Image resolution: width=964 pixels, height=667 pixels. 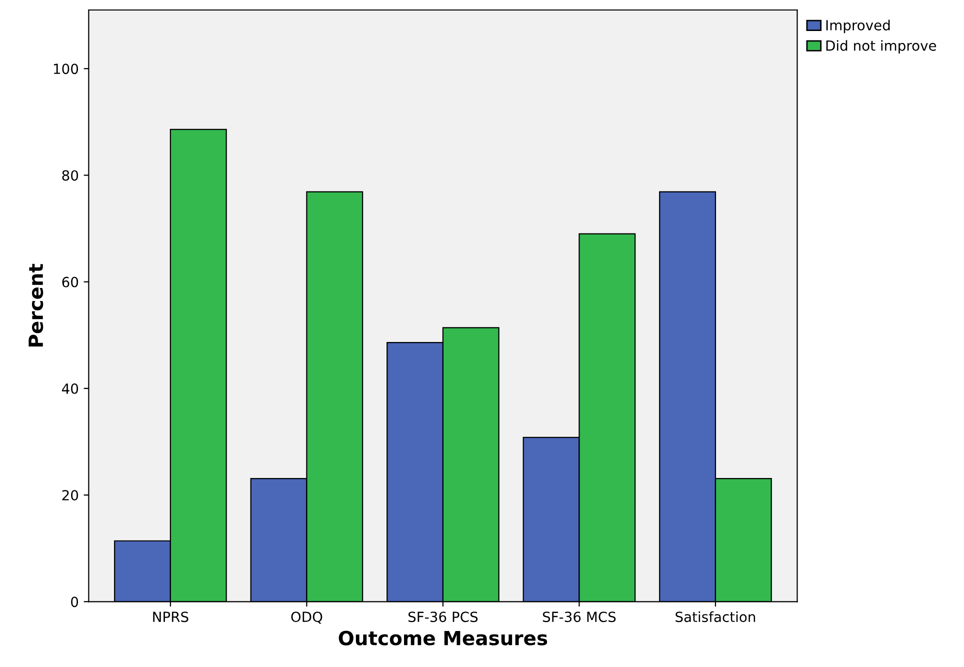 I want to click on x-tick-label: Satisfaction, so click(x=716, y=616).